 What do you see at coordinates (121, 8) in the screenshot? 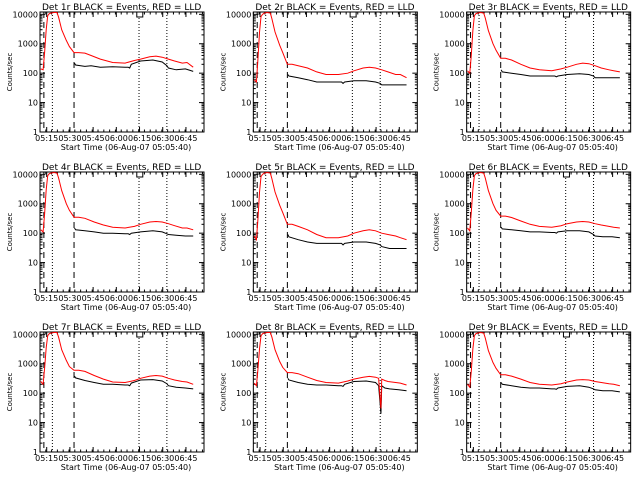
I see `panel-title: Det 1r BLACK = Events, RED = LLD` at bounding box center [121, 8].